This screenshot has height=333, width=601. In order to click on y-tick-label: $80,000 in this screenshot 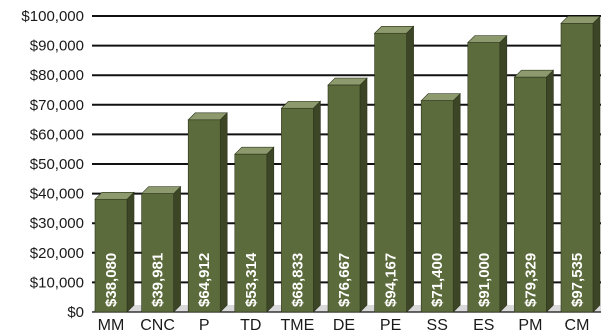, I will do `click(57, 75)`.